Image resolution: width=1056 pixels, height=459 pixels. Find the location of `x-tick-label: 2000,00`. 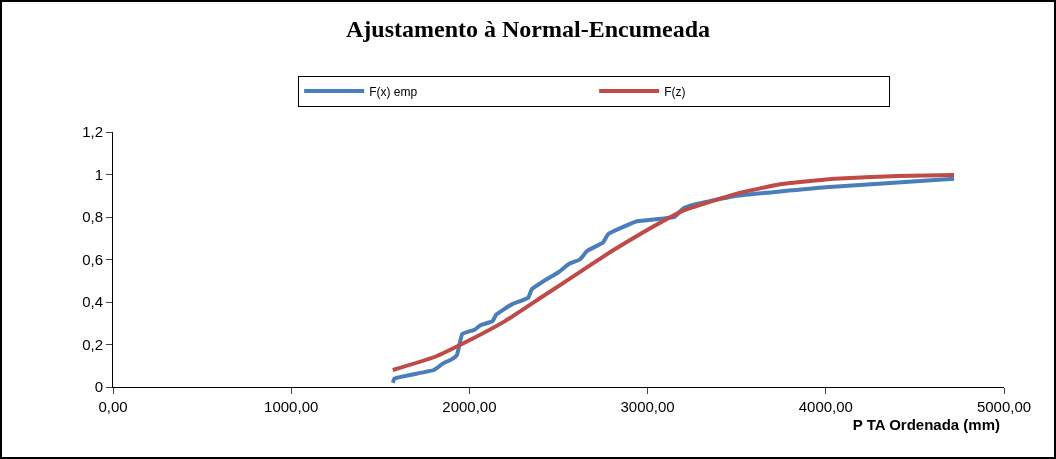

x-tick-label: 2000,00 is located at coordinates (469, 406).